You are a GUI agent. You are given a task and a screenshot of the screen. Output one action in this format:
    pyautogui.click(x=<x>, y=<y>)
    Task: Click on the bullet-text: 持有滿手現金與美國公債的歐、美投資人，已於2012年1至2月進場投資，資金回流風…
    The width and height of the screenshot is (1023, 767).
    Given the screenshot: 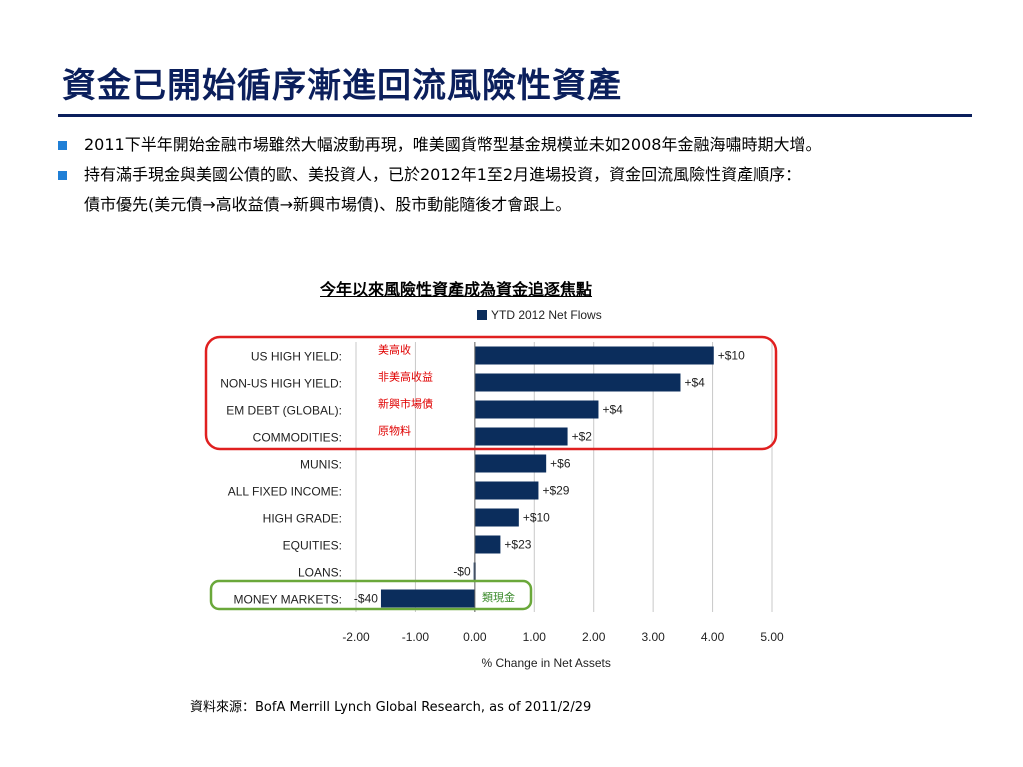 What is the action you would take?
    pyautogui.click(x=443, y=174)
    